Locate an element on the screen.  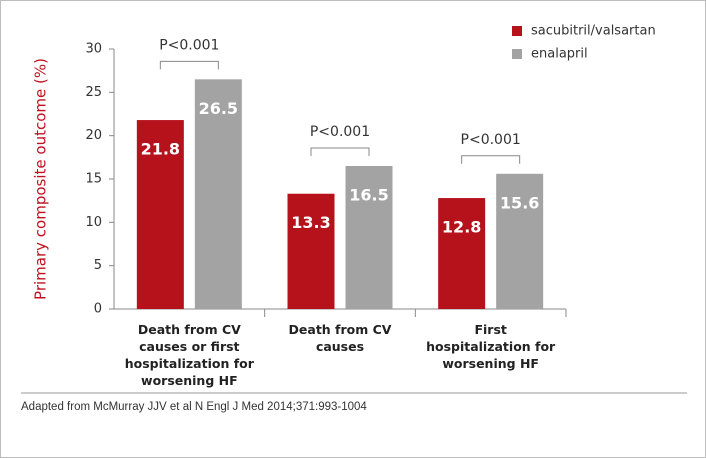
y-axis-label: Primary composite outcome (%) is located at coordinates (41, 179).